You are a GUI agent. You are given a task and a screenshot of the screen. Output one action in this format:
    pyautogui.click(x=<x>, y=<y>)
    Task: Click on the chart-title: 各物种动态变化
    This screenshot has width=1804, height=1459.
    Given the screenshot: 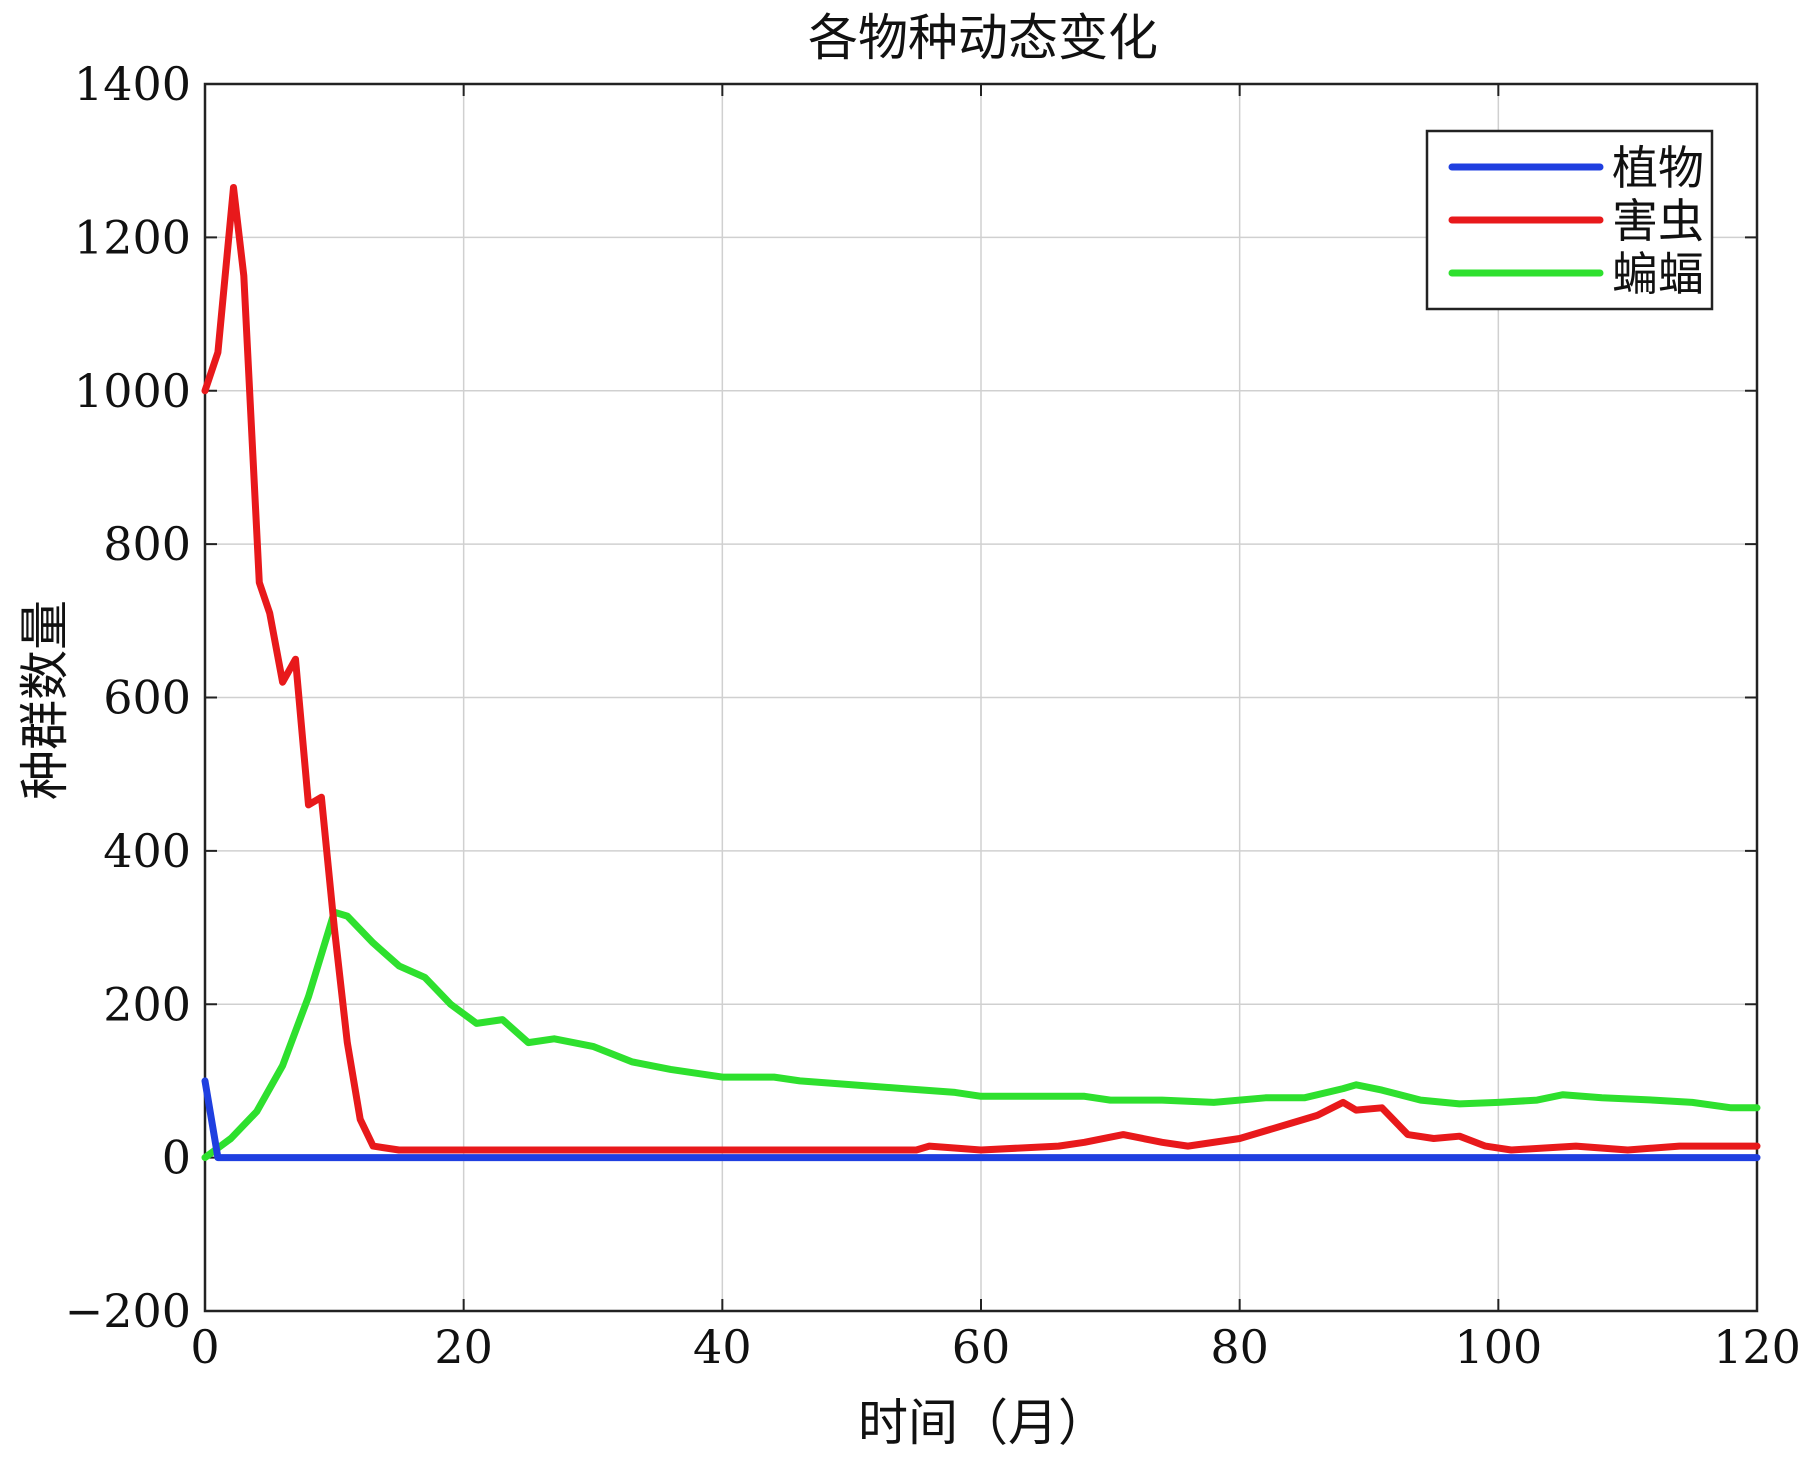 What is the action you would take?
    pyautogui.click(x=983, y=38)
    